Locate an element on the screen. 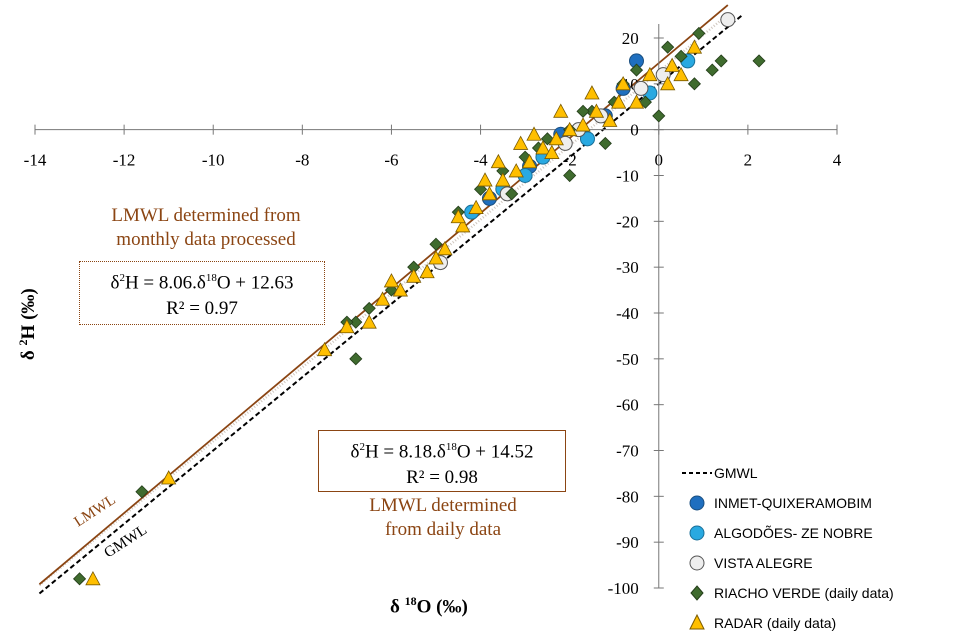 The height and width of the screenshot is (638, 958). daily-equation-box: δ2H = 8.18.δ18O + 14.52 R² = 0.98 is located at coordinates (442, 461).